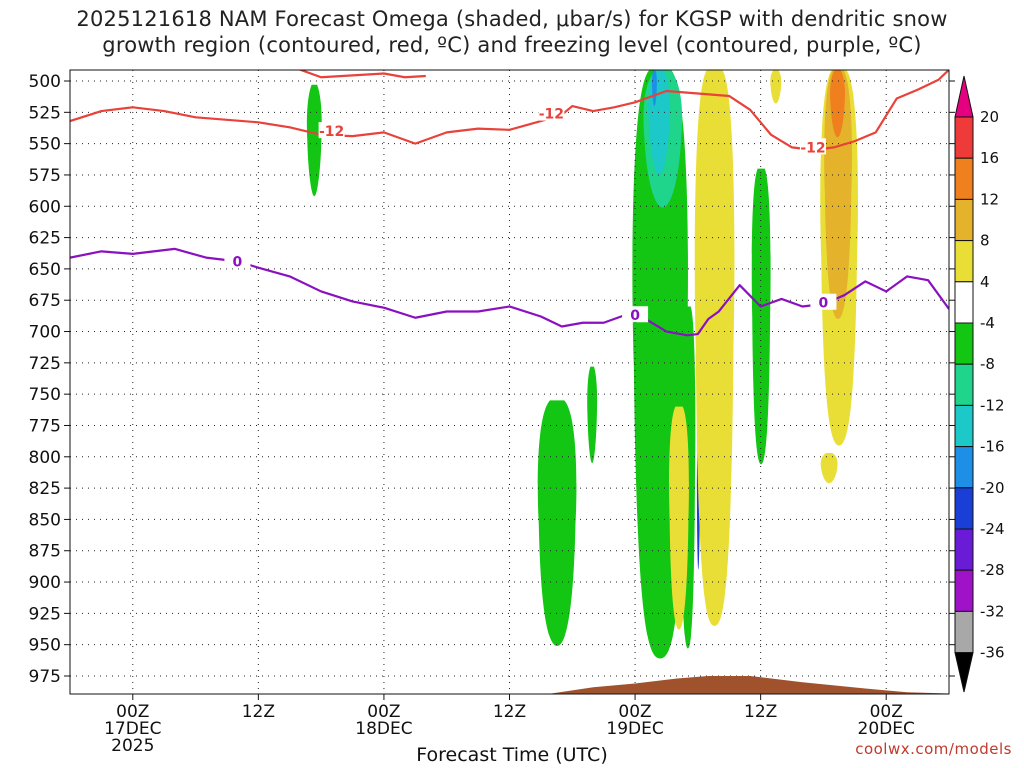 The width and height of the screenshot is (1024, 768). What do you see at coordinates (512, 755) in the screenshot?
I see `x-axis-label: Forecast Time (UTC)` at bounding box center [512, 755].